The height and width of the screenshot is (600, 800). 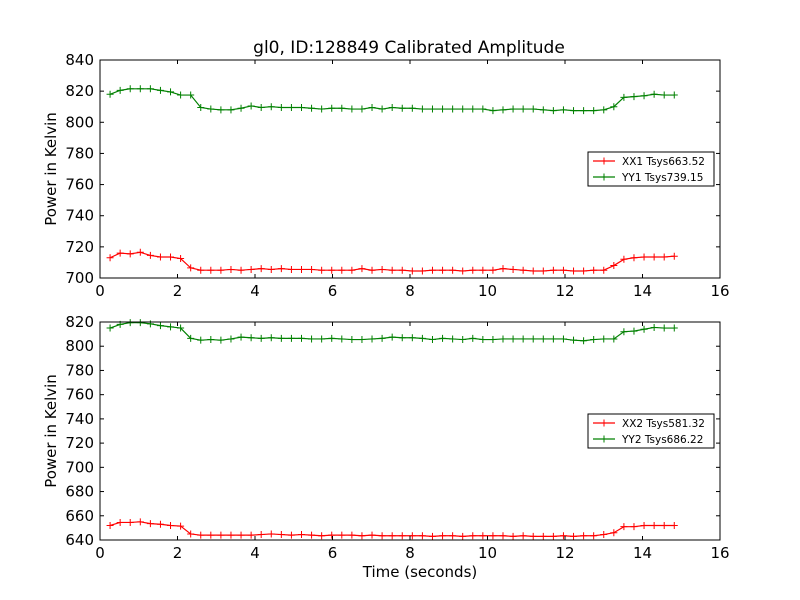 I want to click on legend: XX1 Tsys663.52 YY1 Tsys739.15, so click(x=651, y=169).